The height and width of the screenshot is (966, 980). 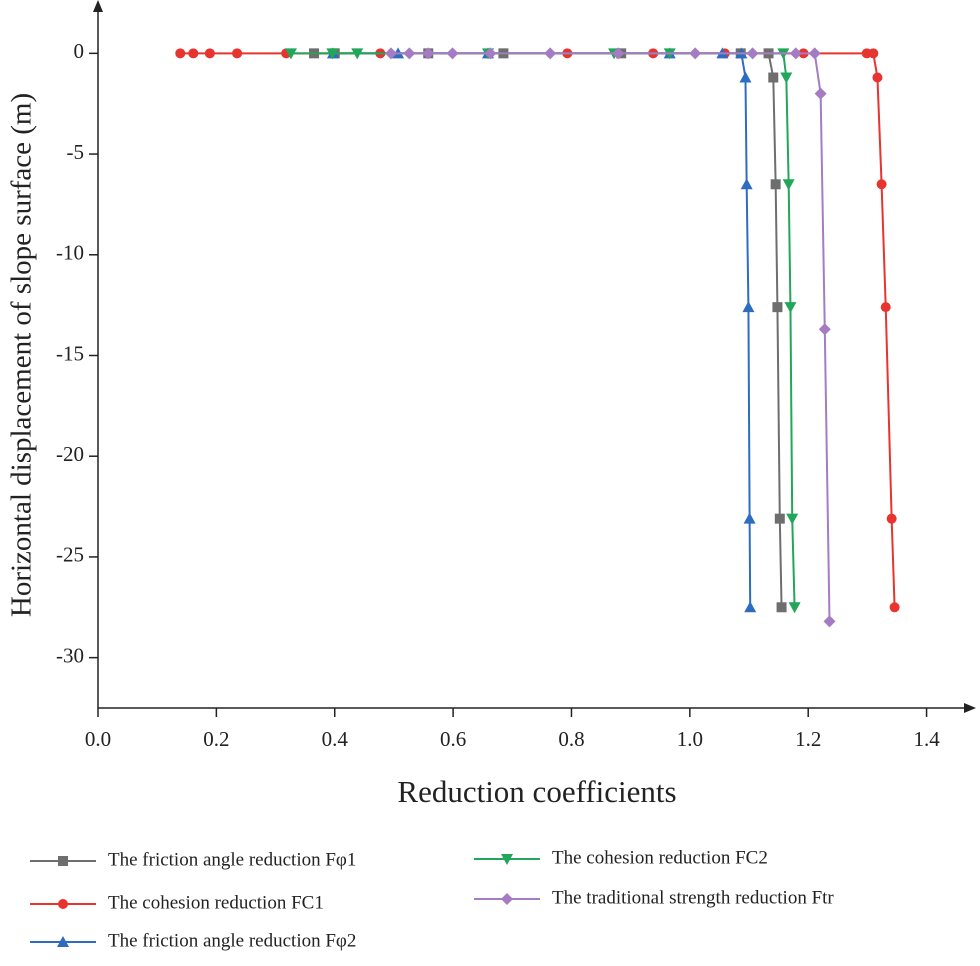 What do you see at coordinates (70, 454) in the screenshot?
I see `y-tick-label: -20` at bounding box center [70, 454].